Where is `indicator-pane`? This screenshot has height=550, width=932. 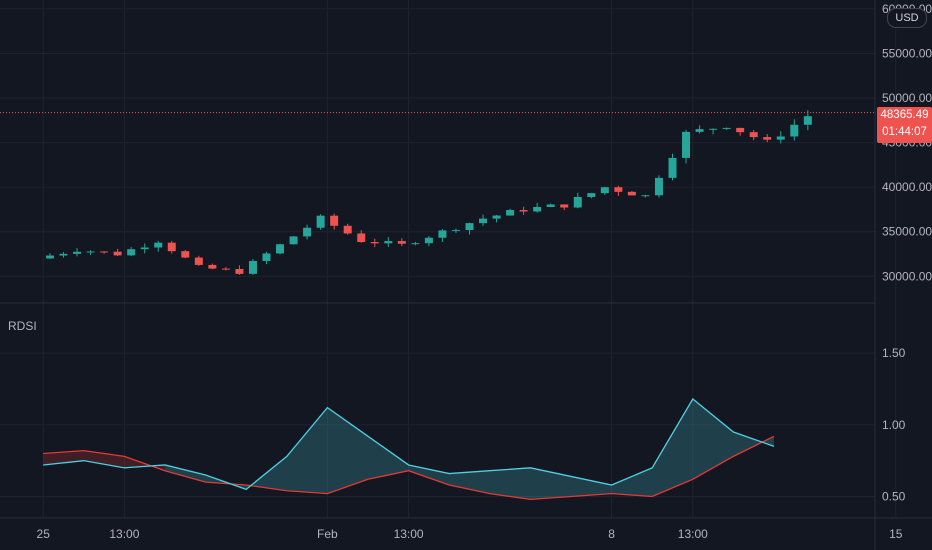 indicator-pane is located at coordinates (409, 449).